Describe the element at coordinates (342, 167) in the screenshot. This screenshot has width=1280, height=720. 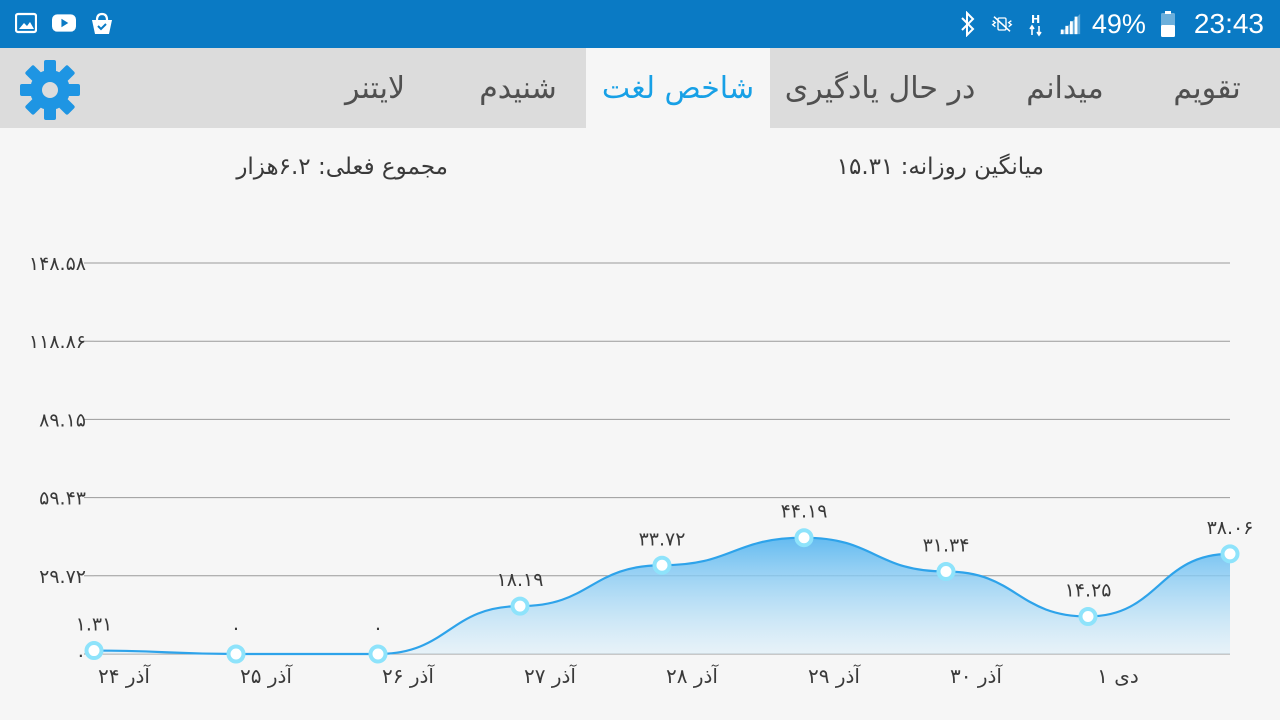
I see `current-total: مجموع فعلی: ۶.۲هزار` at that location.